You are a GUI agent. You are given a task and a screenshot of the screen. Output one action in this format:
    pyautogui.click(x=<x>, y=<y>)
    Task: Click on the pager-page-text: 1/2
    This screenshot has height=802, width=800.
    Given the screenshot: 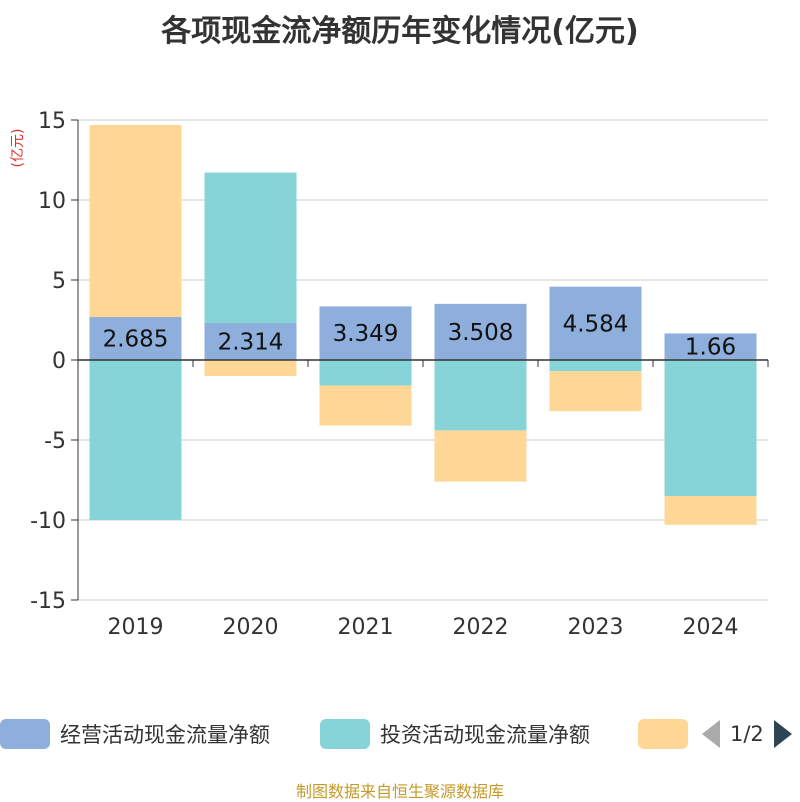 What is the action you would take?
    pyautogui.click(x=747, y=734)
    